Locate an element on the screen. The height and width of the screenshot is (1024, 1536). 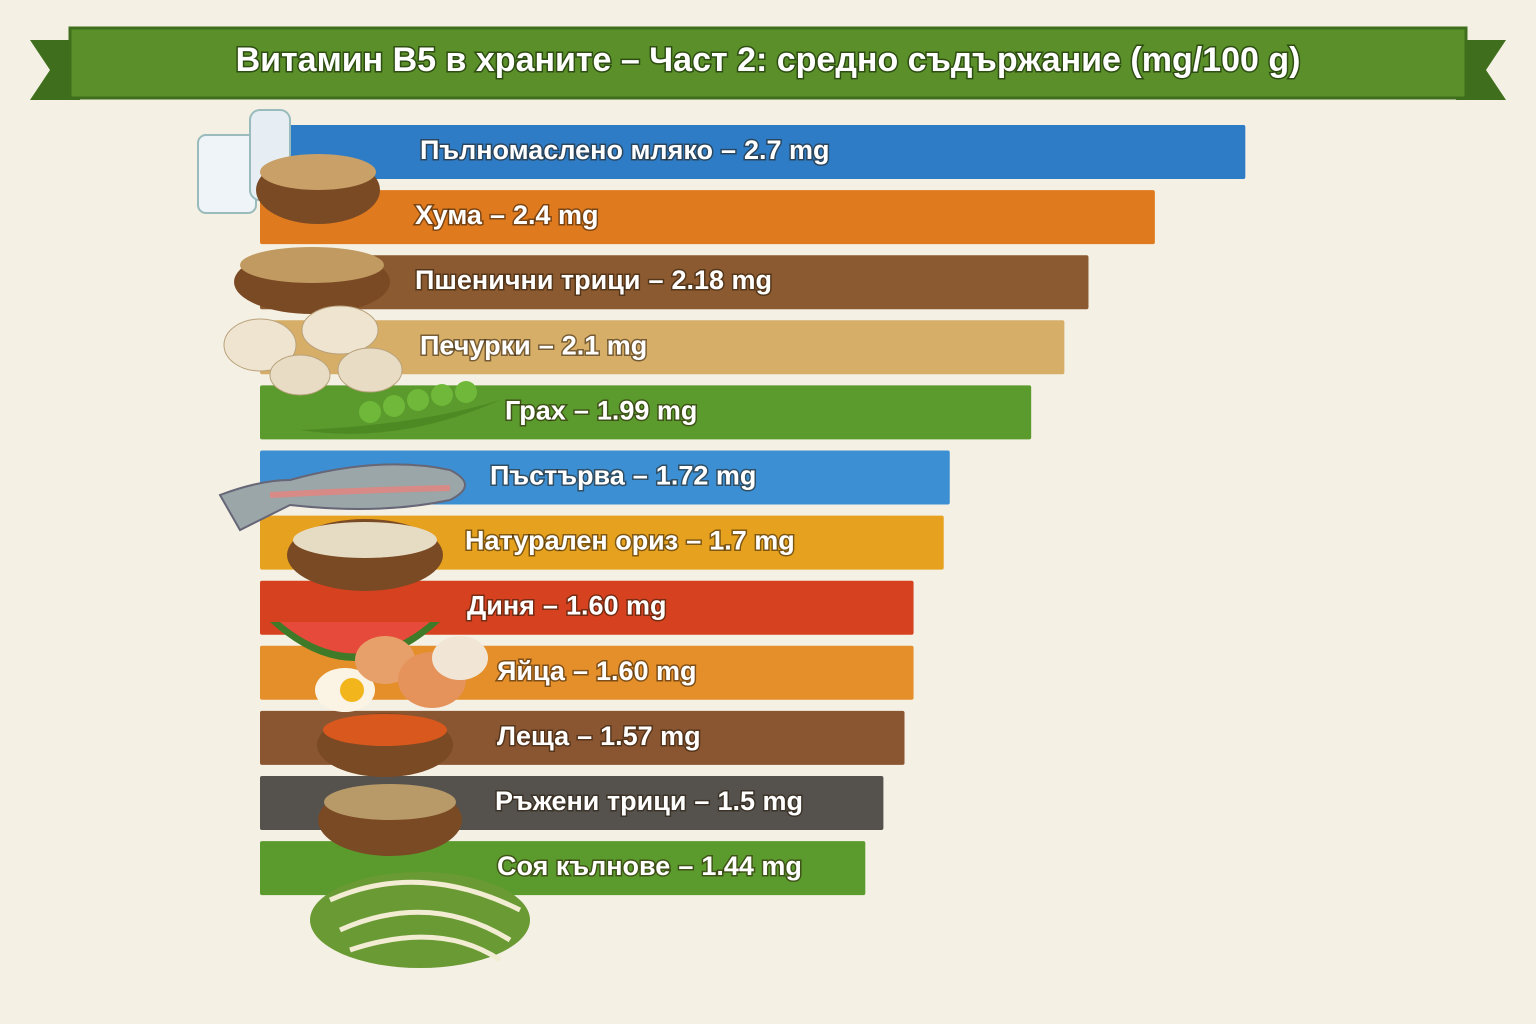
bar-label: Пълномаслено мляко –2.7 mg is located at coordinates (625, 150).